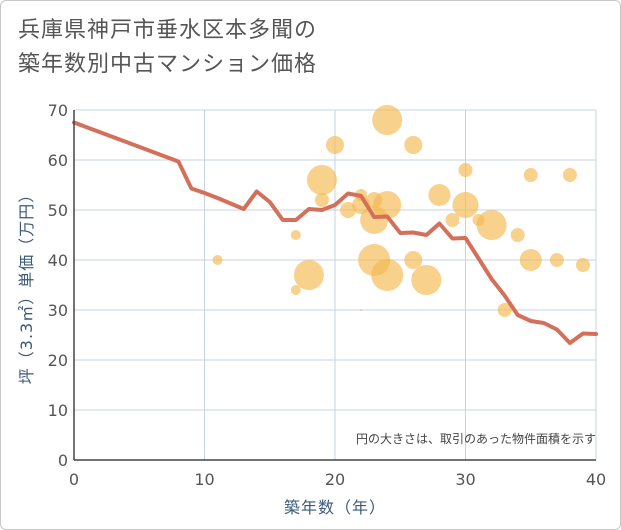 This screenshot has height=530, width=621. I want to click on x-tick-label: 30, so click(465, 479).